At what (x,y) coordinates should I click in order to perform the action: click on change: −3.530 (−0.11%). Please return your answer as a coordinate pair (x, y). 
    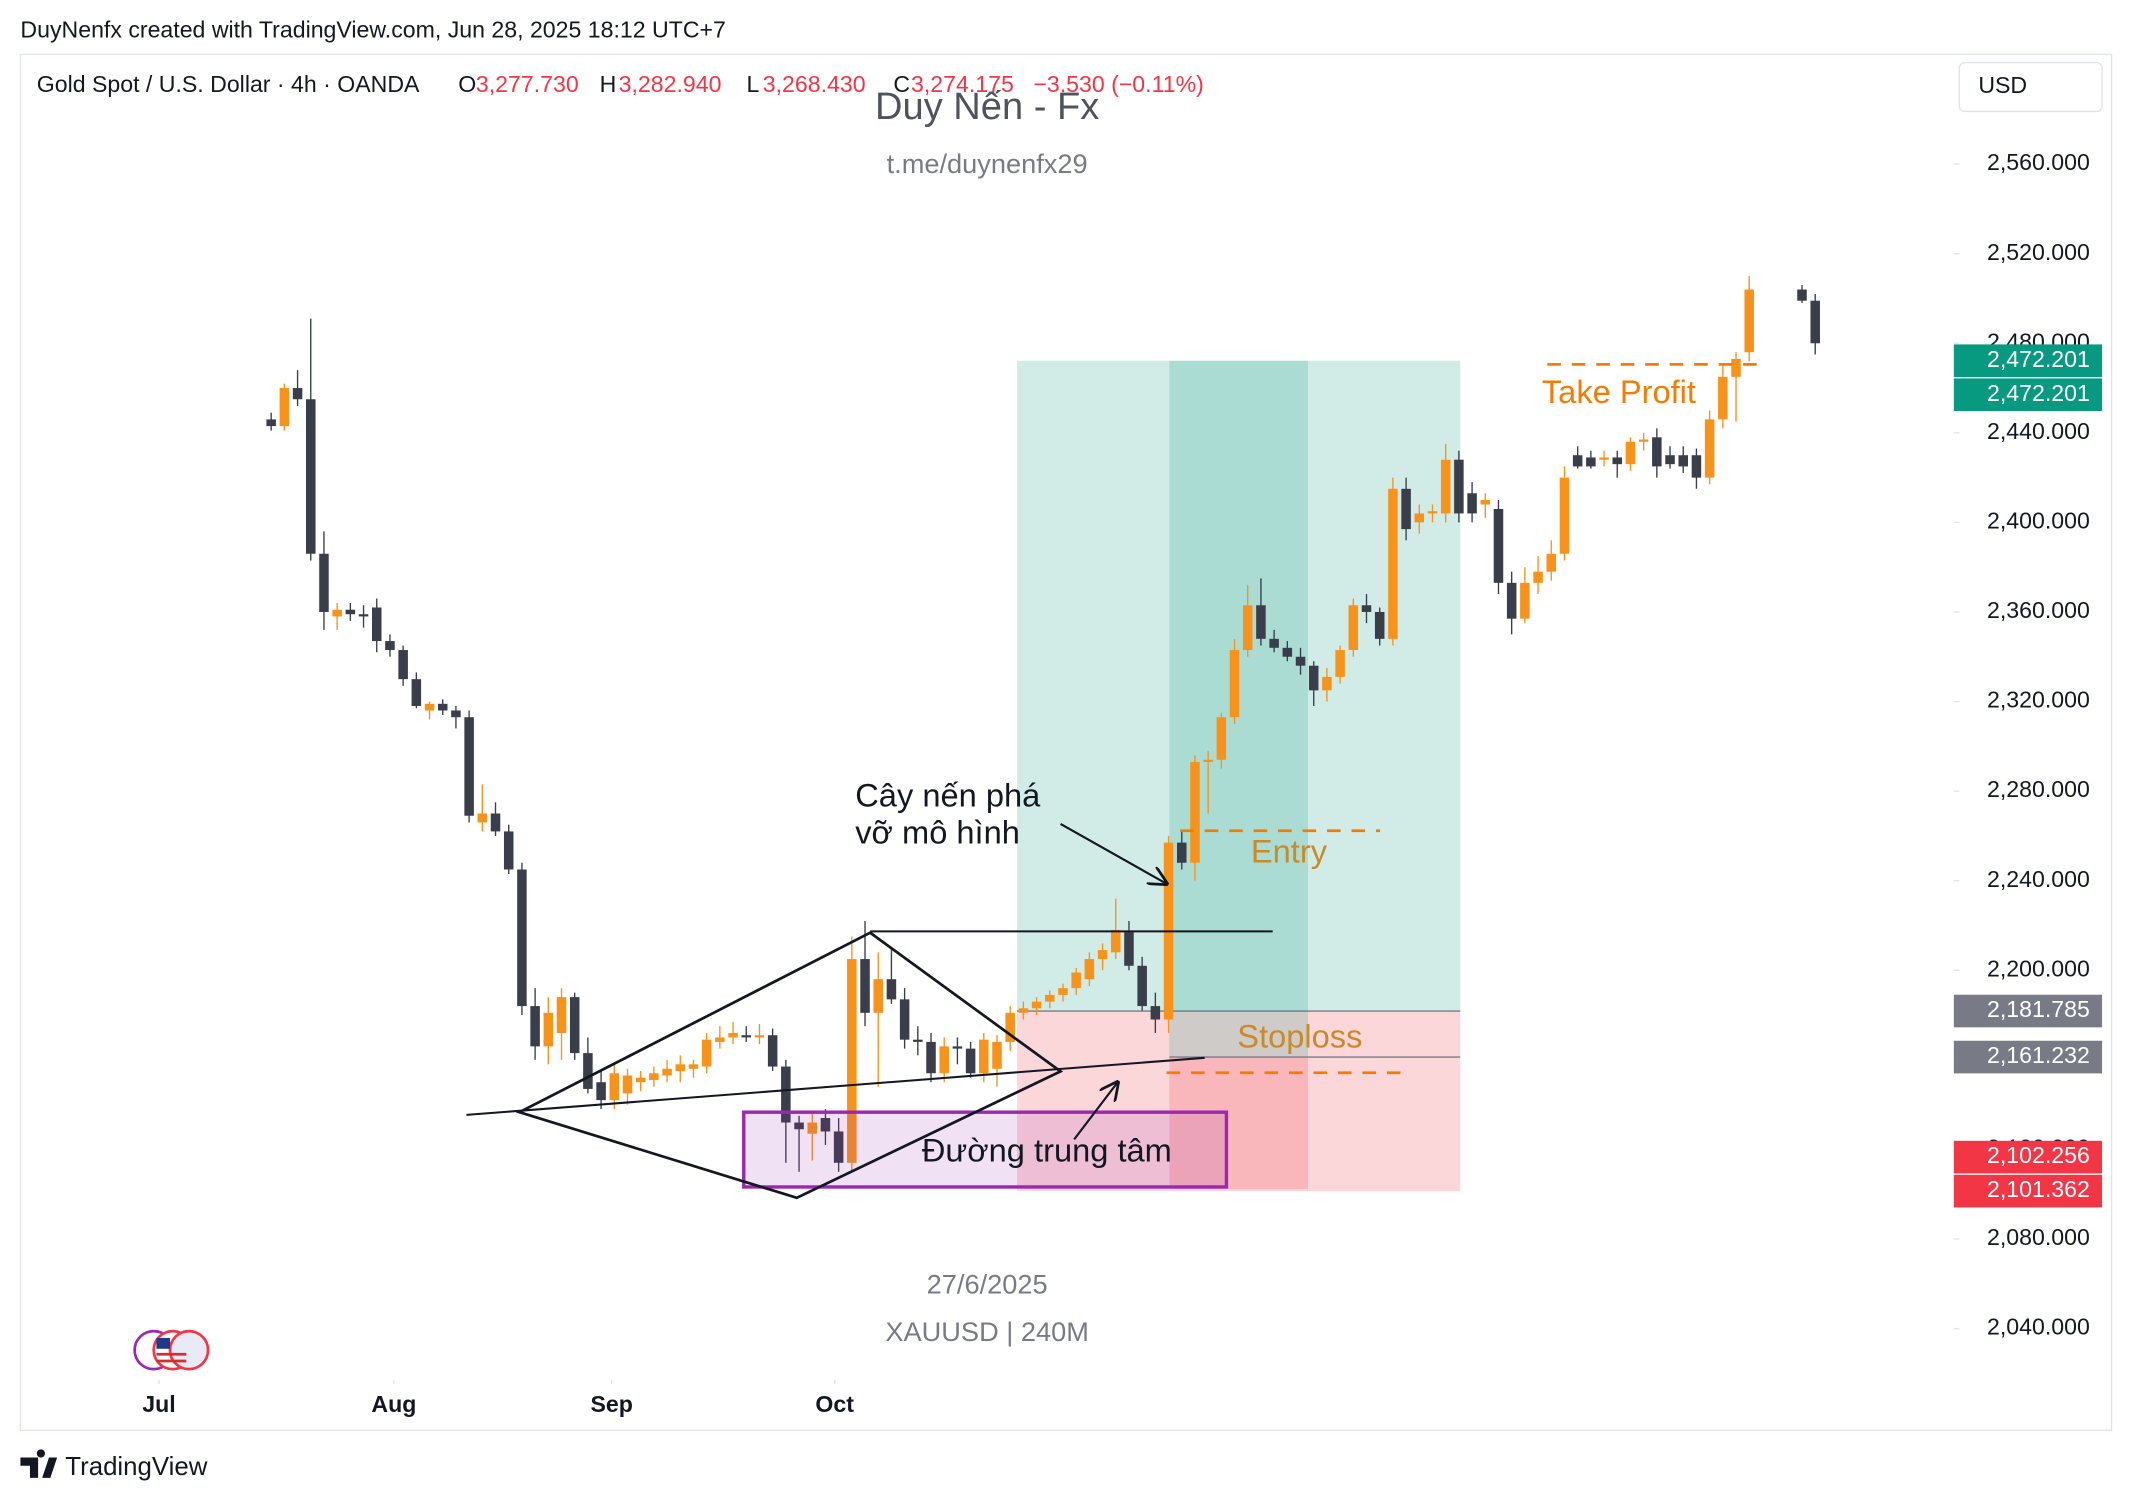
    Looking at the image, I should click on (1118, 84).